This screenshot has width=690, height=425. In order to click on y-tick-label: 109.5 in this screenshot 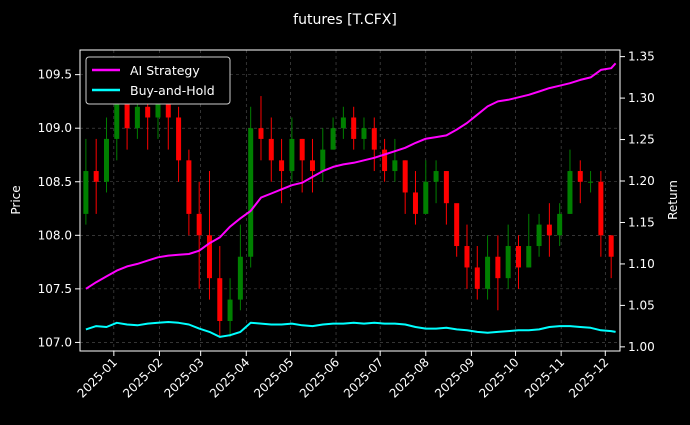, I will do `click(55, 75)`.